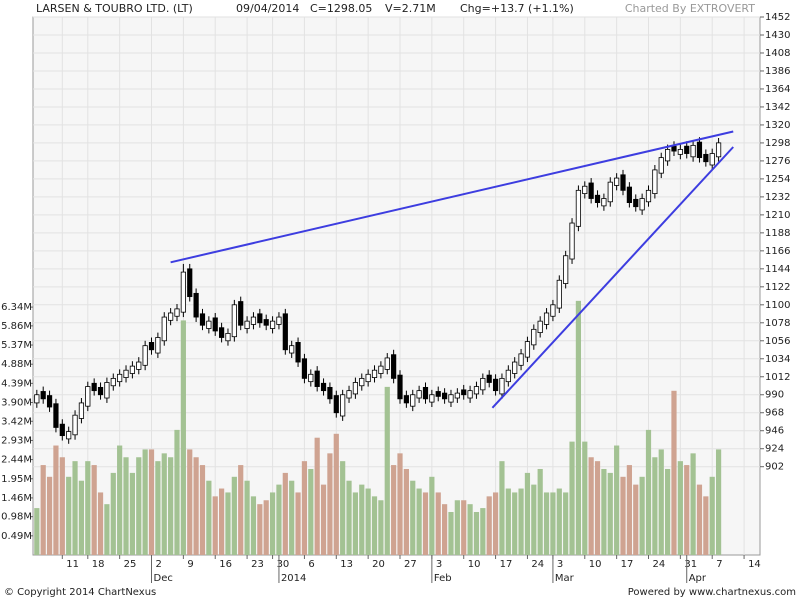  What do you see at coordinates (16, 498) in the screenshot?
I see `vol-tick-label: 1.46M` at bounding box center [16, 498].